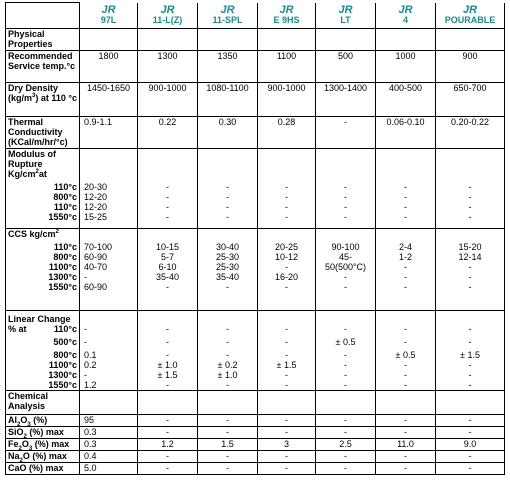  What do you see at coordinates (405, 66) in the screenshot?
I see `table-cell: 1000` at bounding box center [405, 66].